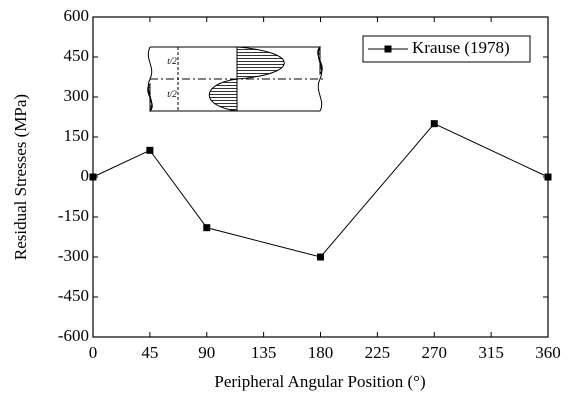 The width and height of the screenshot is (568, 403). I want to click on y-tick-label: -600, so click(73, 335).